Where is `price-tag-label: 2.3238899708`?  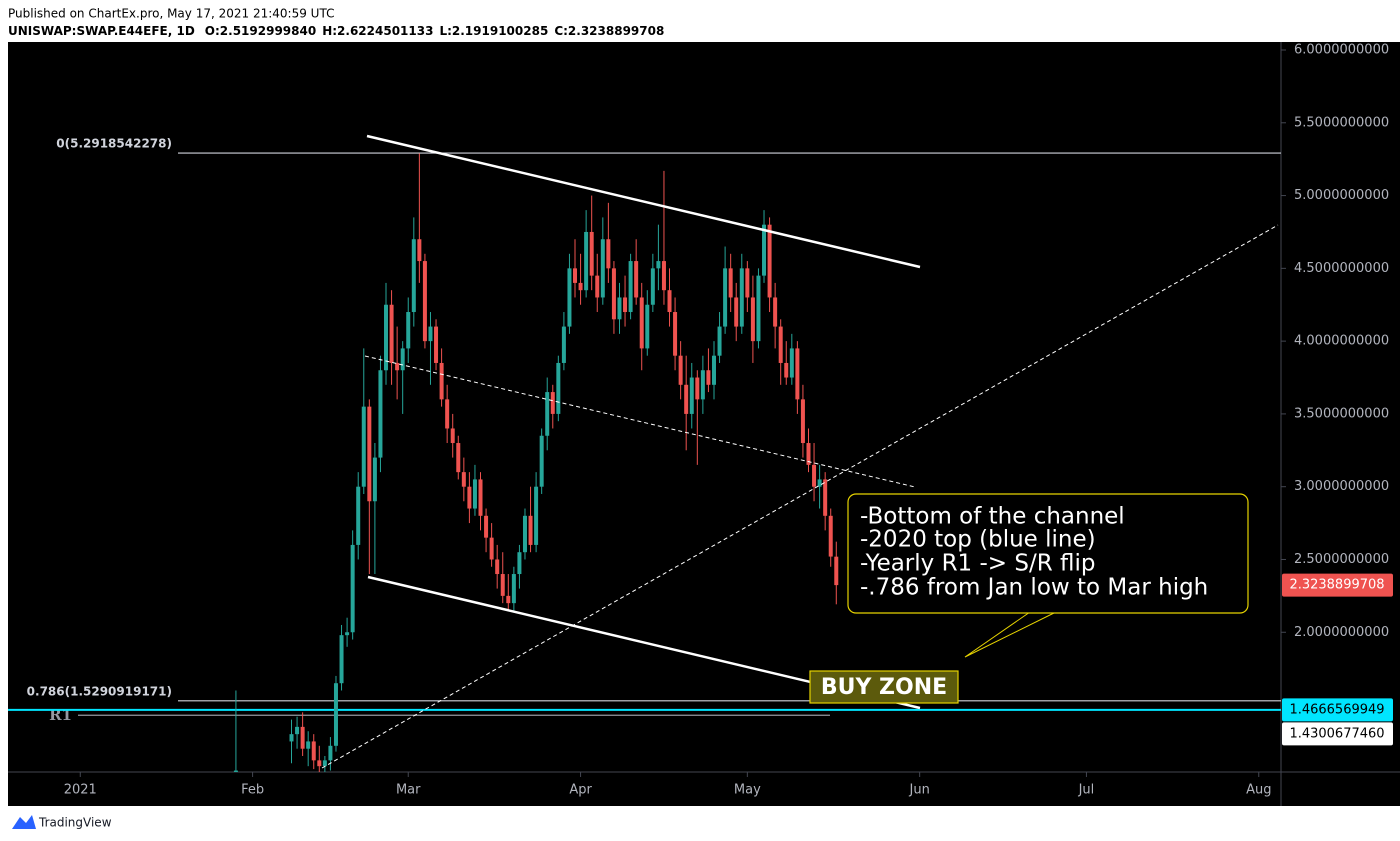
price-tag-label: 2.3238899708 is located at coordinates (1336, 585).